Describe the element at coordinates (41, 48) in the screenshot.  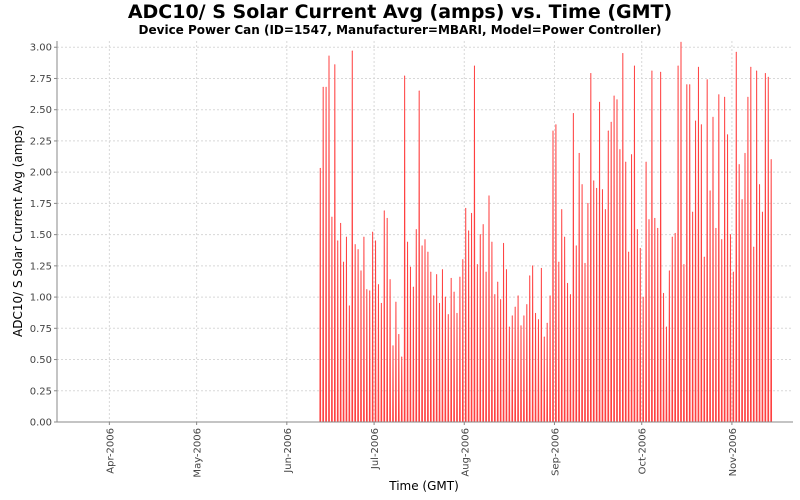
I see `y-tick-label: 3.00` at that location.